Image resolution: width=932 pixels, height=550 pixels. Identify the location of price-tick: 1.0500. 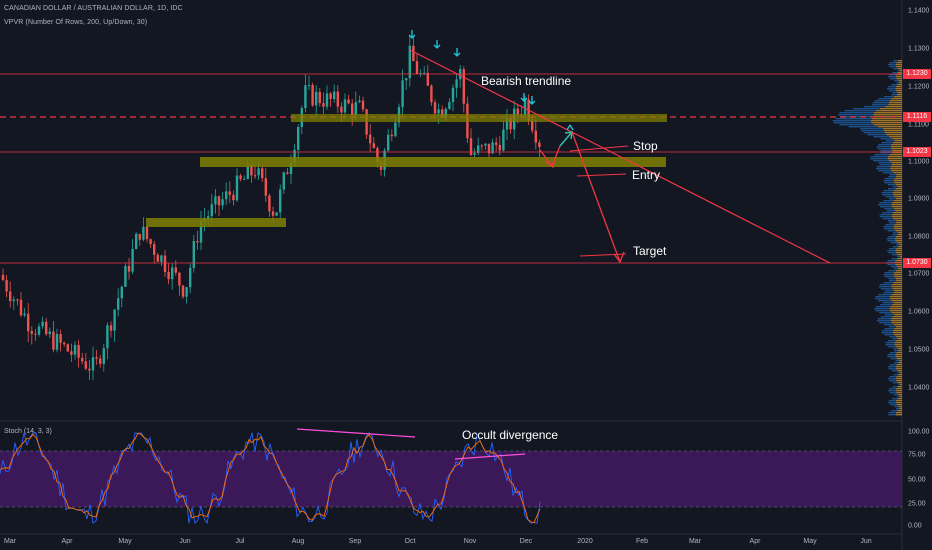
(919, 350).